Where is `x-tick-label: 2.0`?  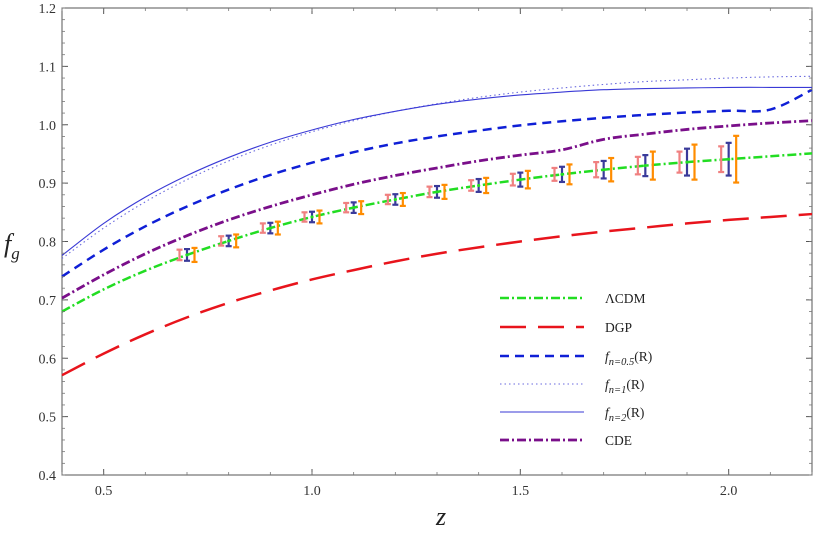 x-tick-label: 2.0 is located at coordinates (729, 491).